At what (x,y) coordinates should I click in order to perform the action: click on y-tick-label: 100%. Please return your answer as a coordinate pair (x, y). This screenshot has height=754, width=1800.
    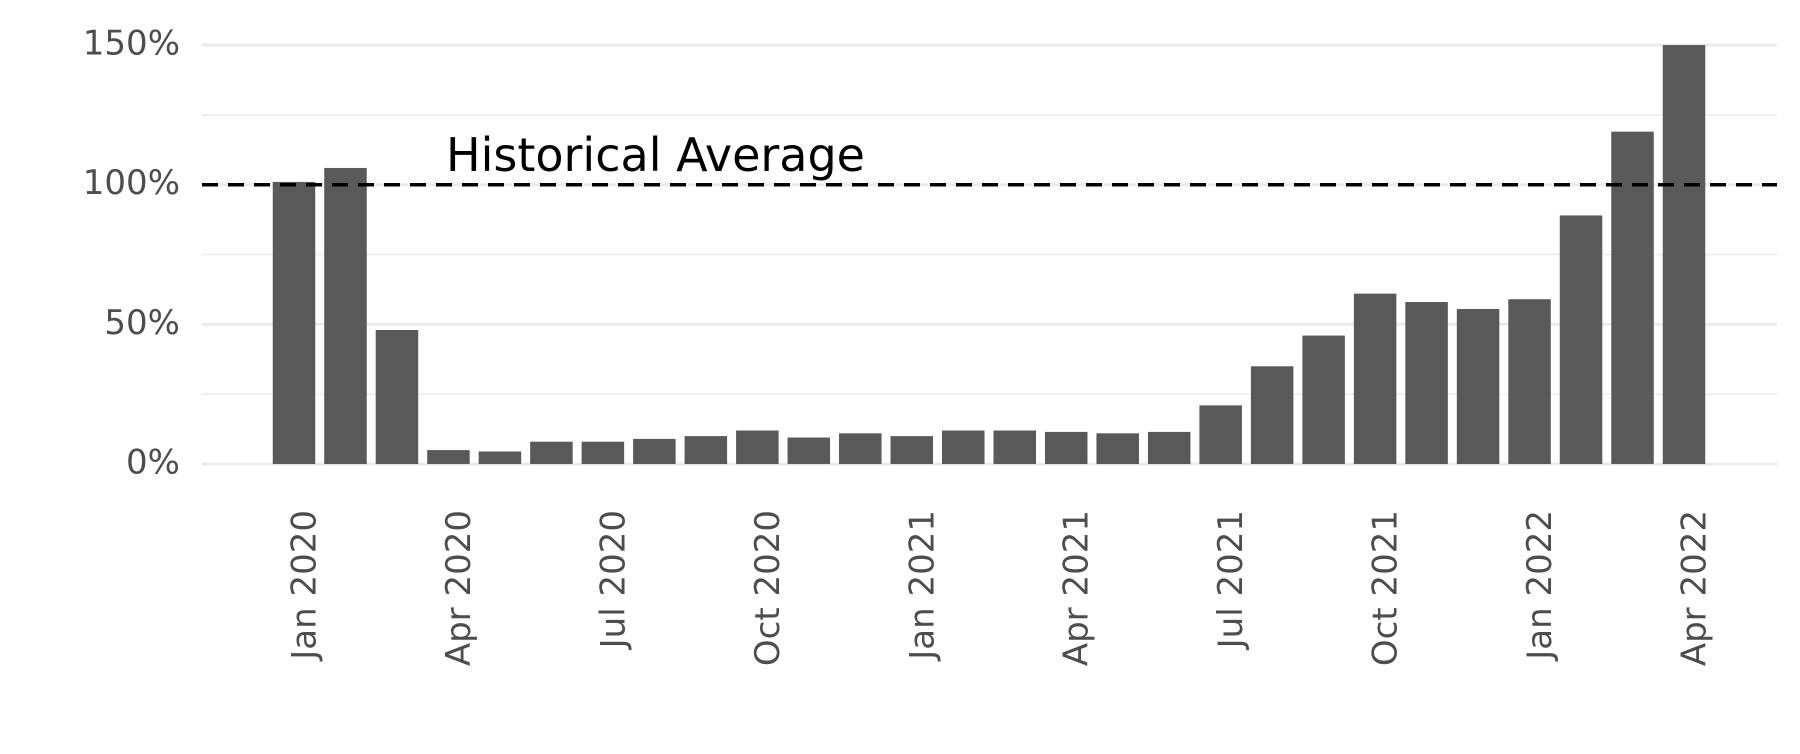
    Looking at the image, I should click on (131, 183).